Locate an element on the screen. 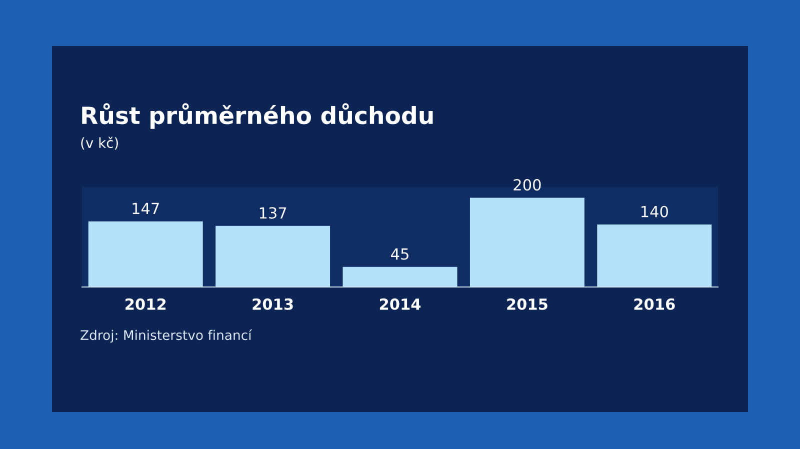 The image size is (800, 449). data-label: 45 is located at coordinates (399, 254).